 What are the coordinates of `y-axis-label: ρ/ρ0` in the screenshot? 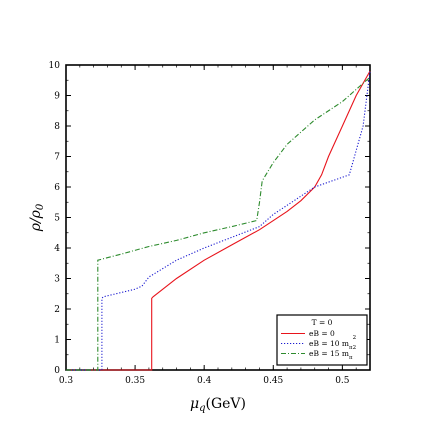 It's located at (37, 217).